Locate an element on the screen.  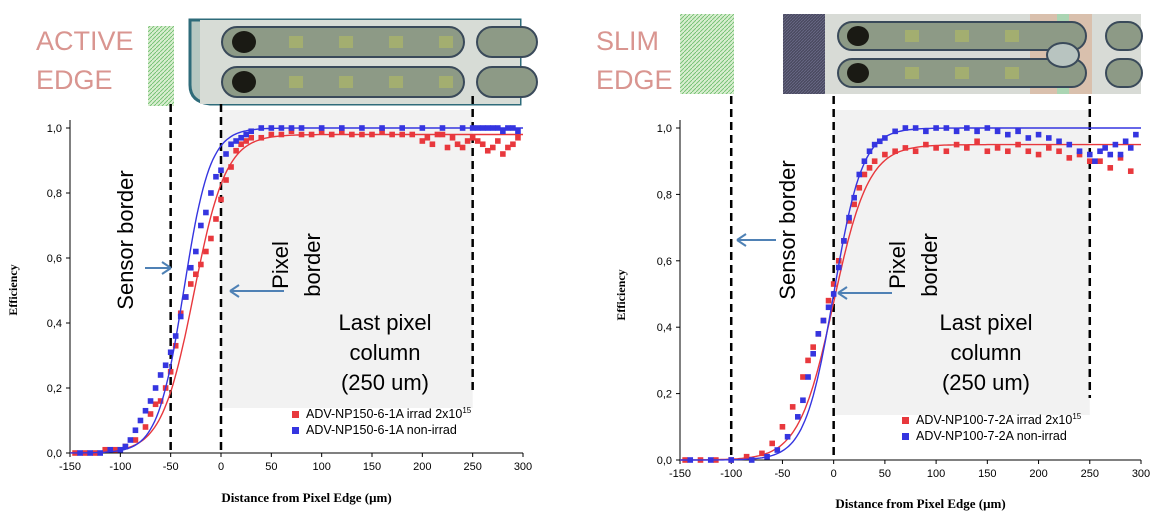
last-pixel-label: Last pixel is located at coordinates (986, 322).